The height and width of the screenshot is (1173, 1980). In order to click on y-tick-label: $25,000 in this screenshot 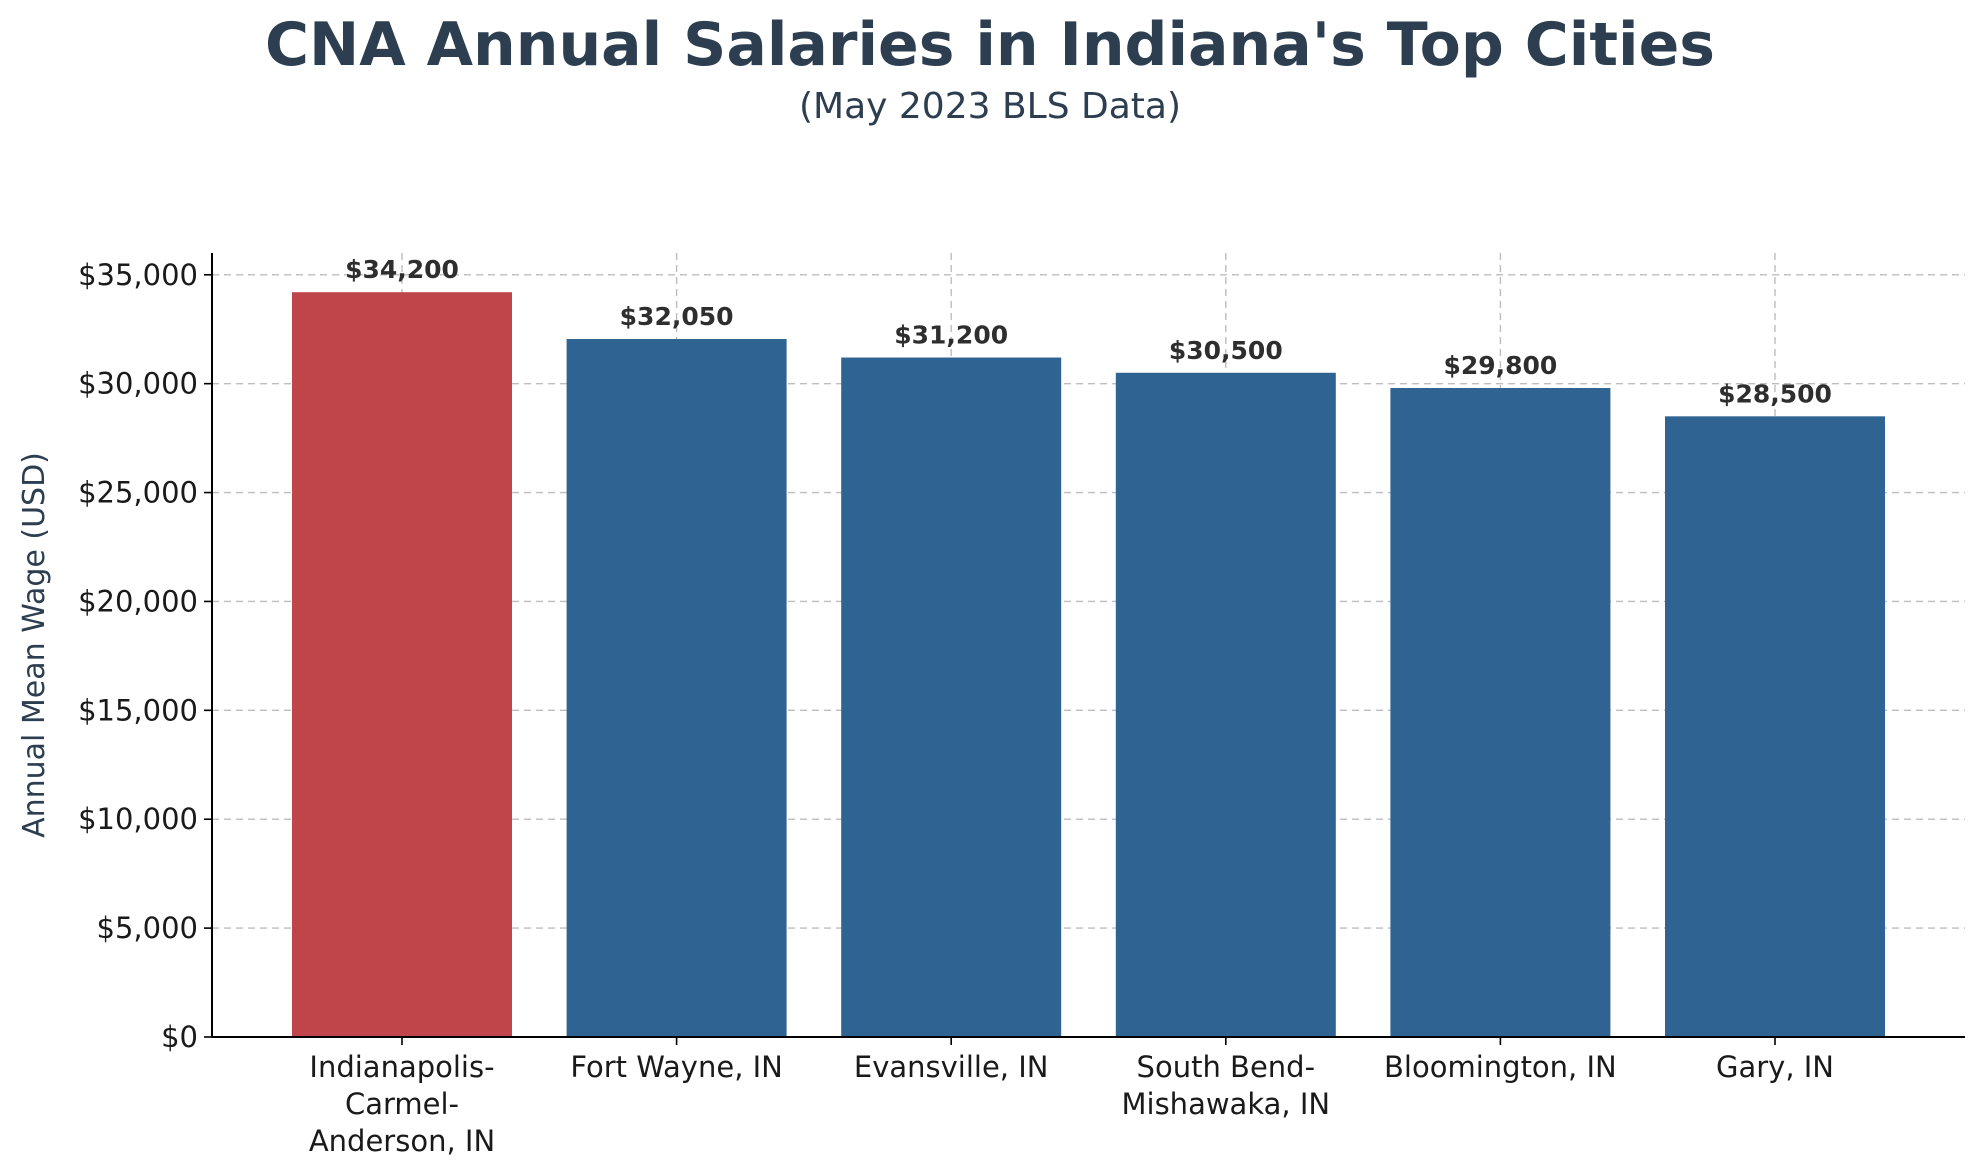, I will do `click(138, 493)`.